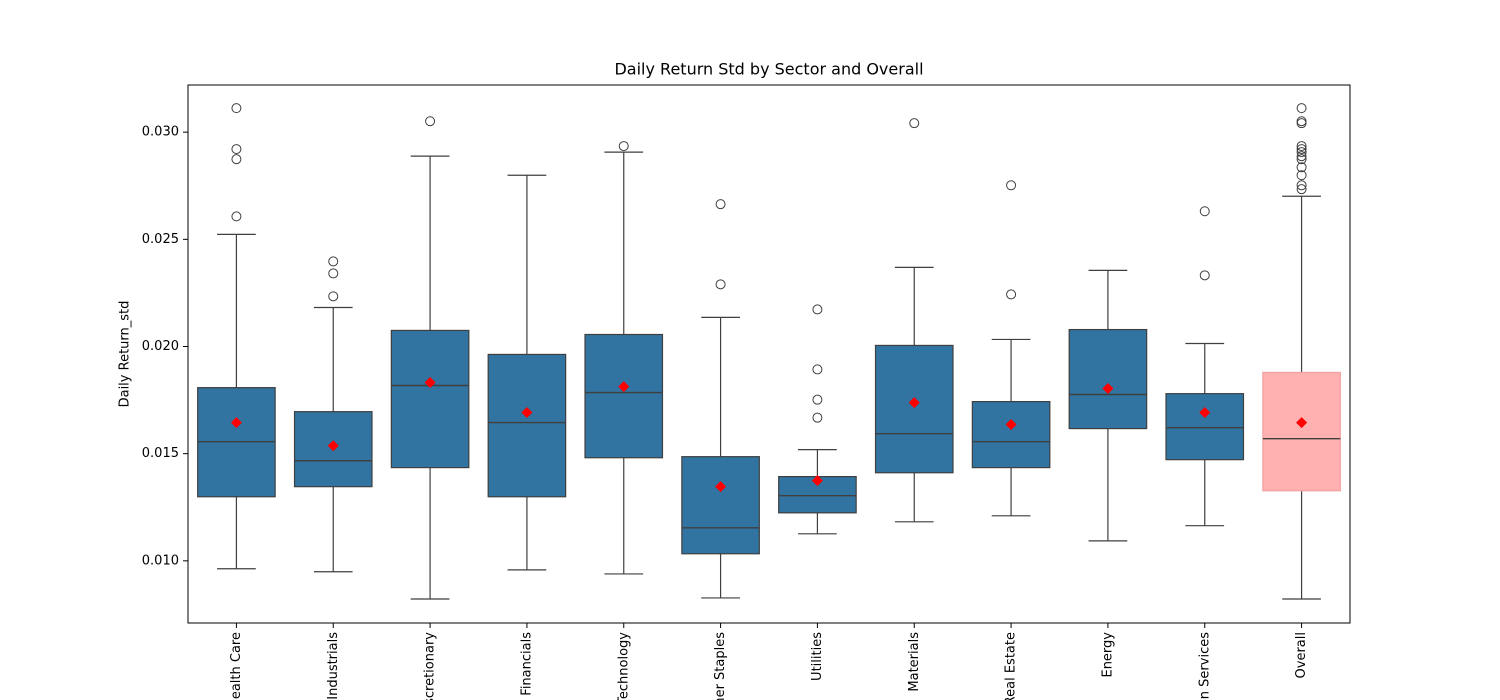  I want to click on chart-title: Daily Return Std by Sector and Overall, so click(768, 69).